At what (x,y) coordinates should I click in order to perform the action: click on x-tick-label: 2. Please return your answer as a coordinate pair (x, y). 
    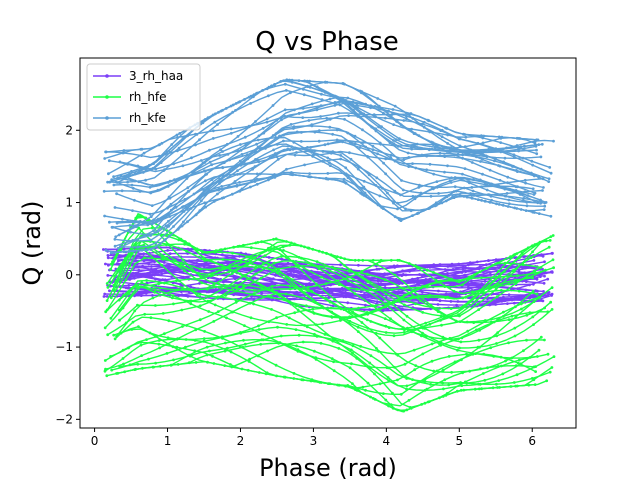
    Looking at the image, I should click on (241, 441).